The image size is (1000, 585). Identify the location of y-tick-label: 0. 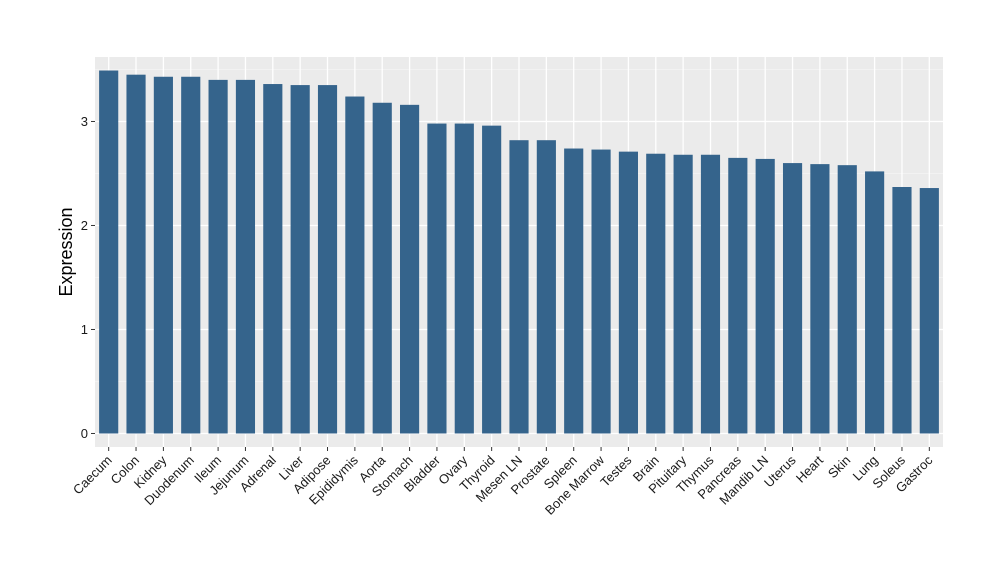
(84, 433).